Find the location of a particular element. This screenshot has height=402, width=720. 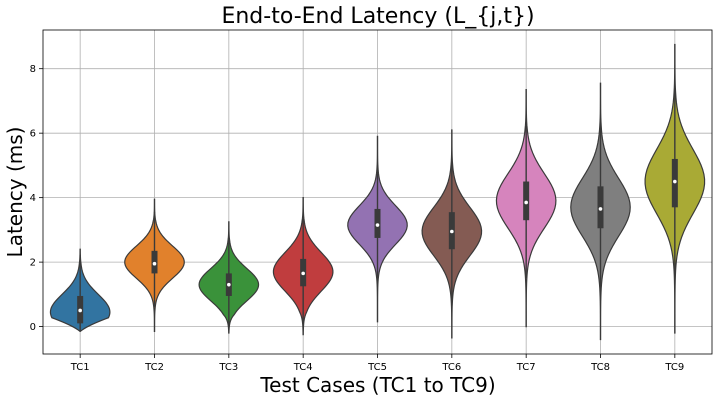

x-tick-label: TC3 is located at coordinates (228, 367).